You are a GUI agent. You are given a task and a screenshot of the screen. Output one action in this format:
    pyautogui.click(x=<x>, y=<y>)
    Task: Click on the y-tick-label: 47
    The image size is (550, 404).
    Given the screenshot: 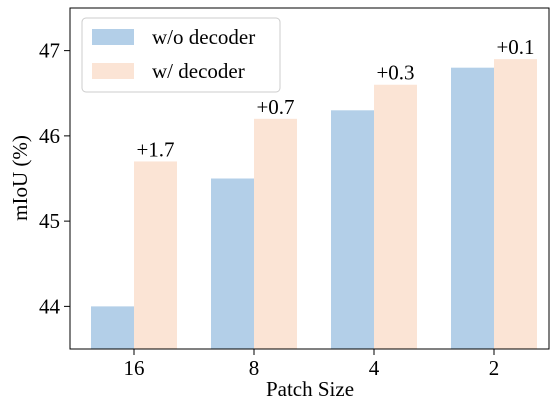 What is the action you would take?
    pyautogui.click(x=49, y=51)
    